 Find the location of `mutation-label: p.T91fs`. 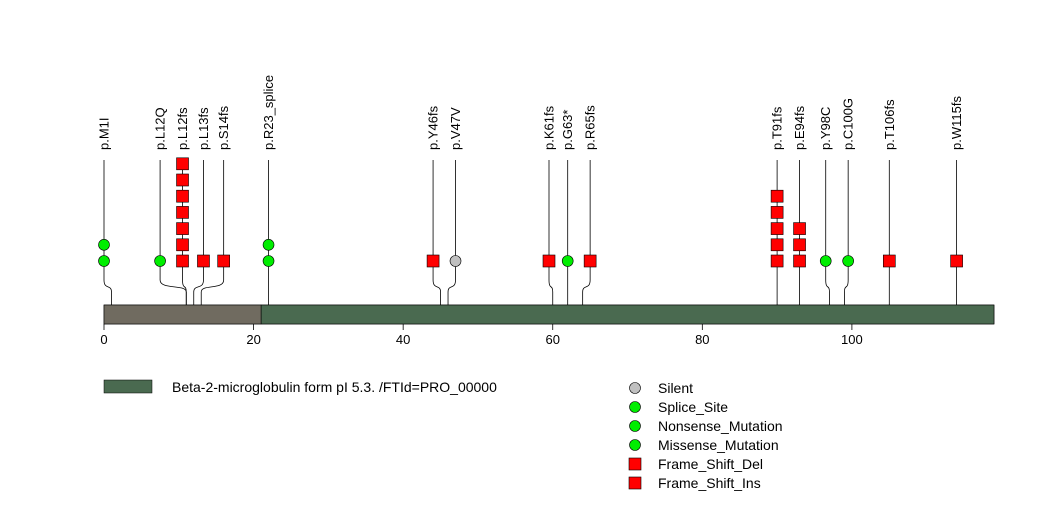

mutation-label: p.T91fs is located at coordinates (777, 128).